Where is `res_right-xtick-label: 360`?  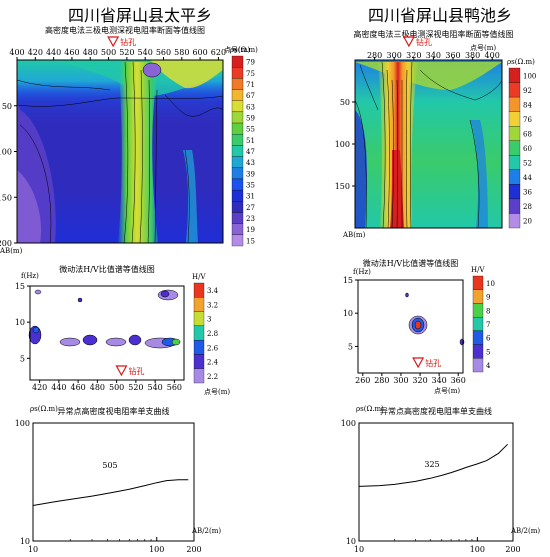
res_right-xtick-label: 360 is located at coordinates (452, 55).